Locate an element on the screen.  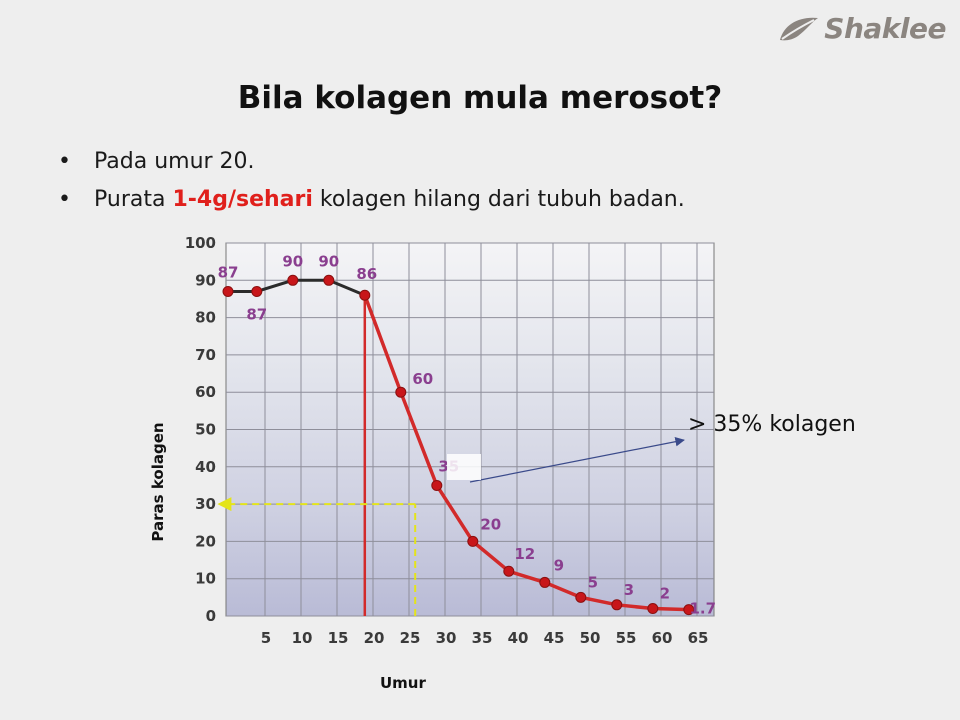
y-axis-ticks: 0 10 20 30 40 50 60 70 80 90 100 is located at coordinates (200, 429).